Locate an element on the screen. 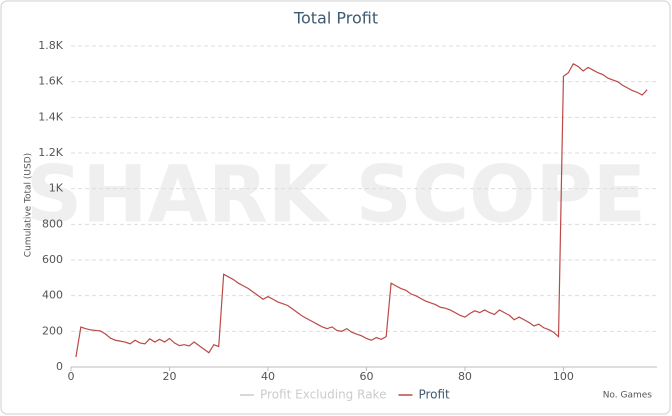 The width and height of the screenshot is (672, 416). x-tick-label: 60 is located at coordinates (366, 376).